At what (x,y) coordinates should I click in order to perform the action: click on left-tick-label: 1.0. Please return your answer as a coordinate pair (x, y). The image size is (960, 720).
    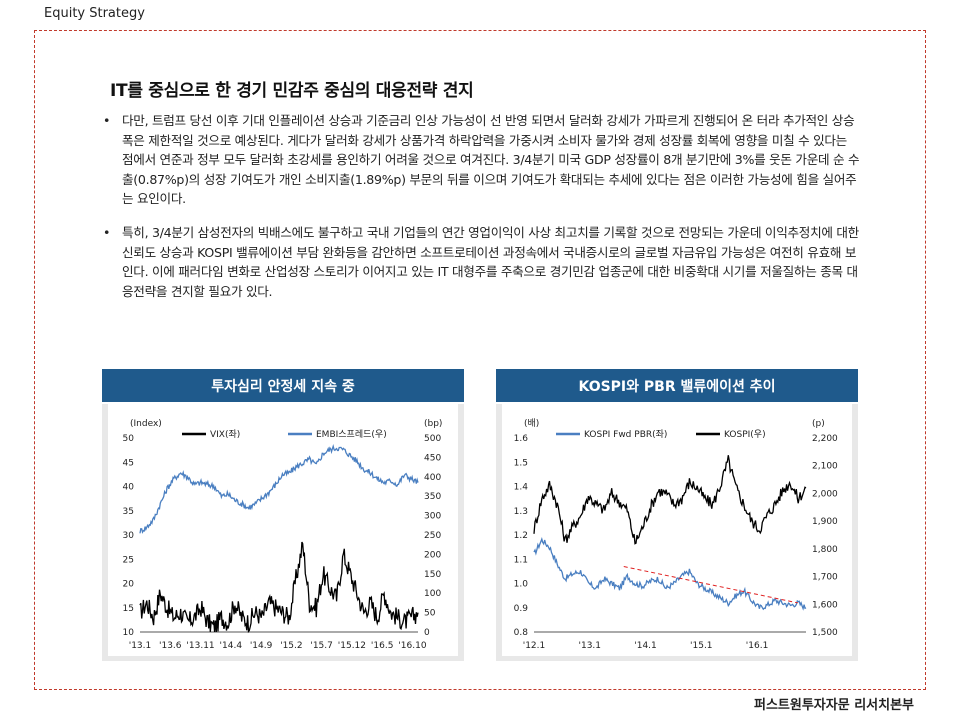
    Looking at the image, I should click on (521, 585).